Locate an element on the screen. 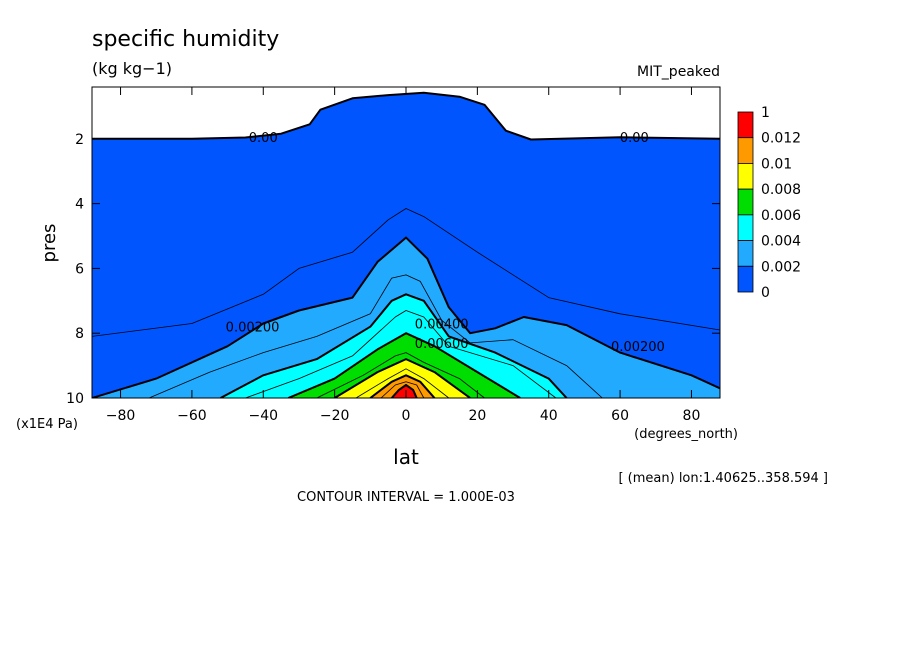 The image size is (904, 654). x-tick-label-7: 60 is located at coordinates (620, 416).